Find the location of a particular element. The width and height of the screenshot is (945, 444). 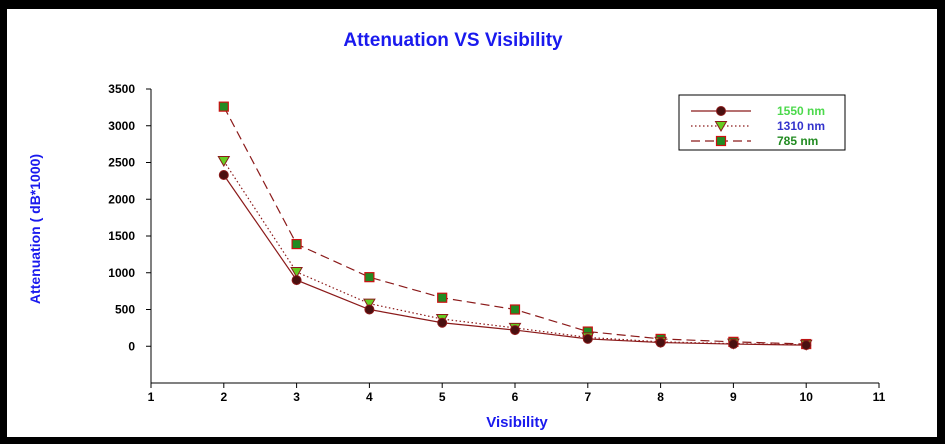

y-tick-label: 2000 is located at coordinates (121, 199).